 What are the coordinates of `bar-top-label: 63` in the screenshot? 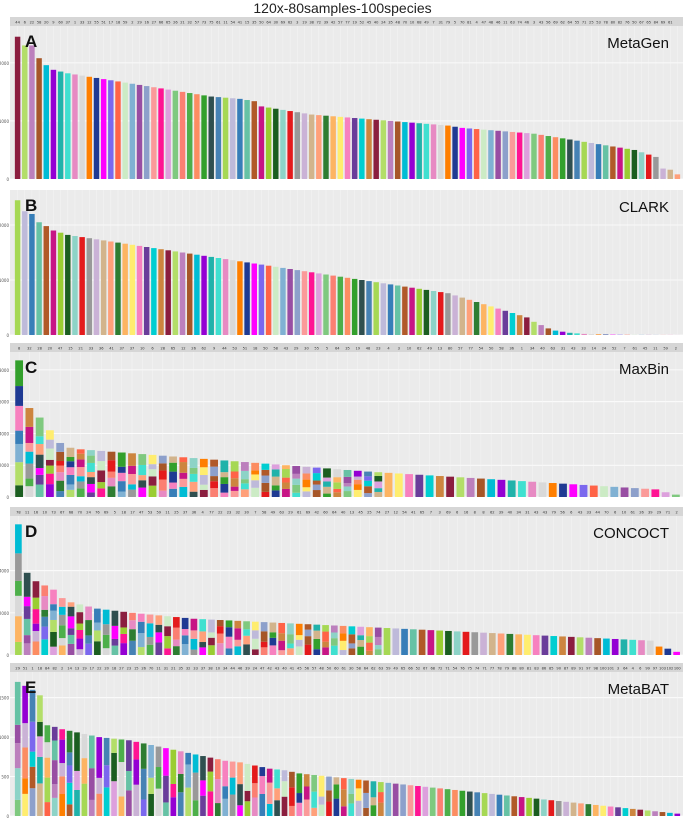 It's located at (552, 349).